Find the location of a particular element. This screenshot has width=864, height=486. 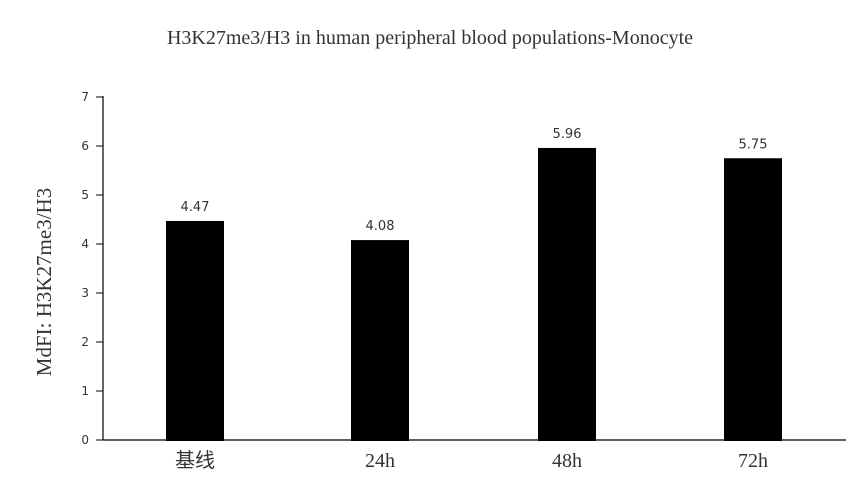

y-tick-label-3: 3 is located at coordinates (85, 293).